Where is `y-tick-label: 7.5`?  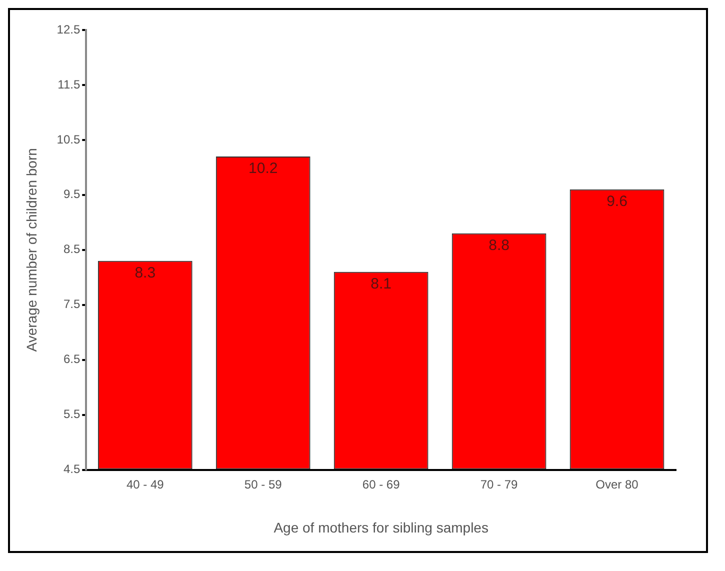 y-tick-label: 7.5 is located at coordinates (71, 304).